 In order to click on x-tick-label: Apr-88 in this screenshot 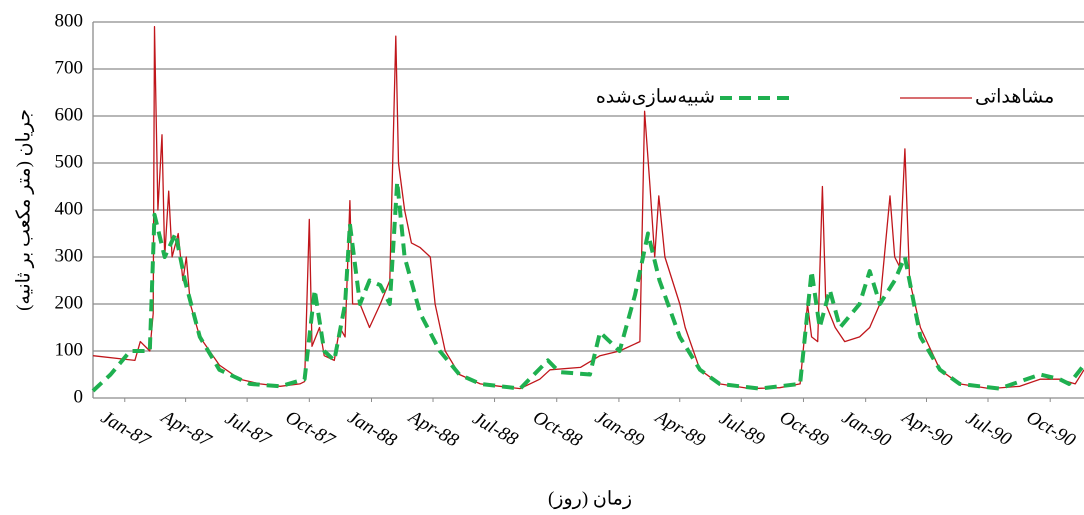, I will do `click(432, 429)`.